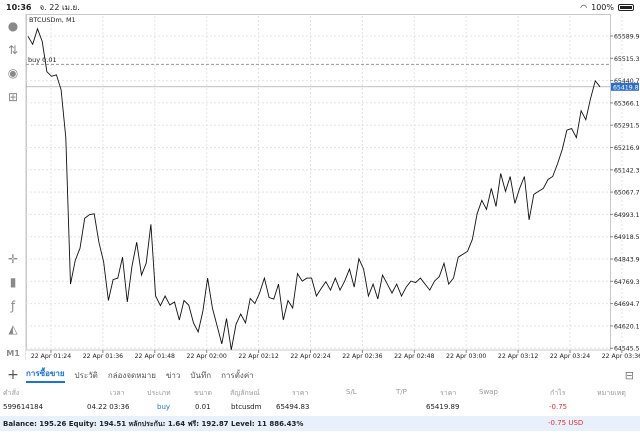 This screenshot has width=640, height=447. What do you see at coordinates (627, 81) in the screenshot?
I see `price-label: 65440.70` at bounding box center [627, 81].